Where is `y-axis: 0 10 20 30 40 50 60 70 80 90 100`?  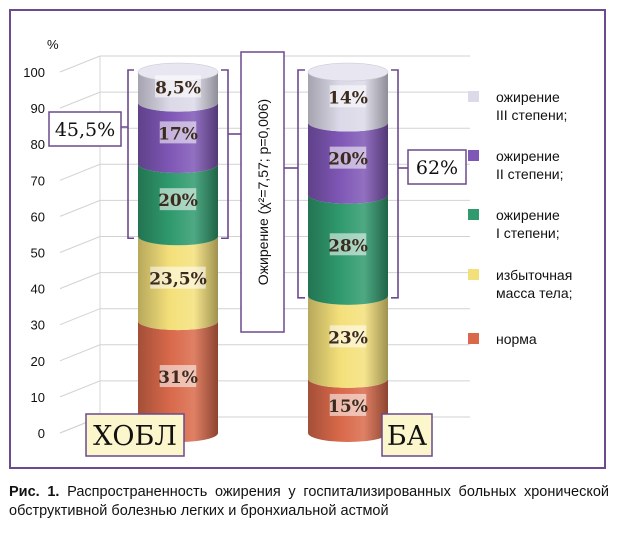 y-axis: 0 10 20 30 40 50 60 70 80 90 100 is located at coordinates (34, 253).